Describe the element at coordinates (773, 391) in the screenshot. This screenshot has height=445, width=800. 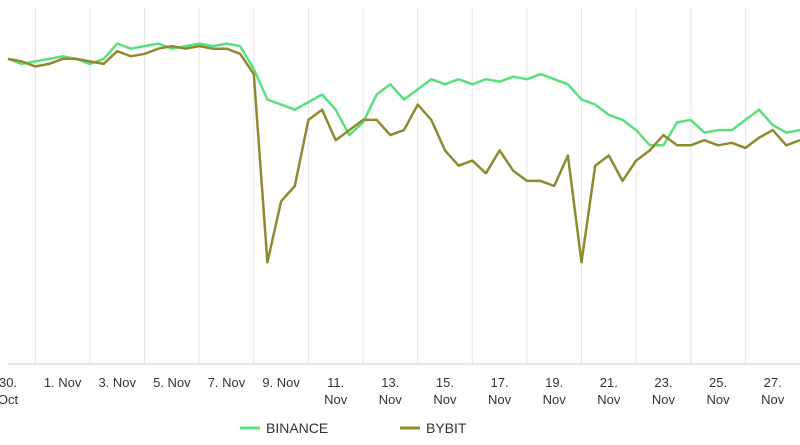
I see `x-tick-label: 27. Nov` at that location.